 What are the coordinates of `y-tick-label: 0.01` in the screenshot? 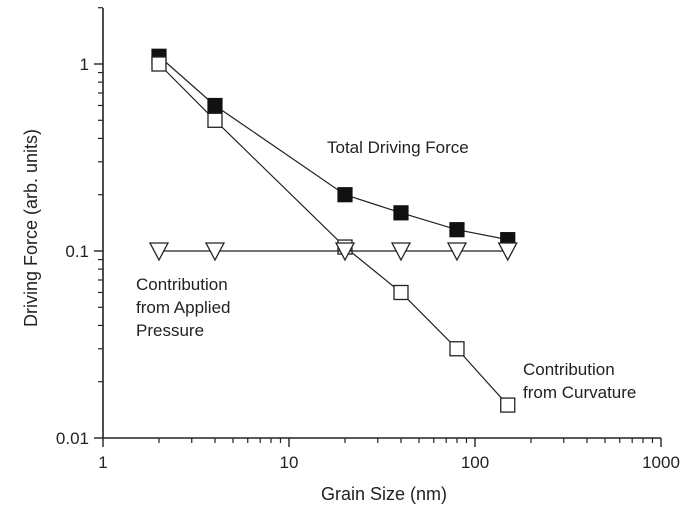 It's located at (72, 438).